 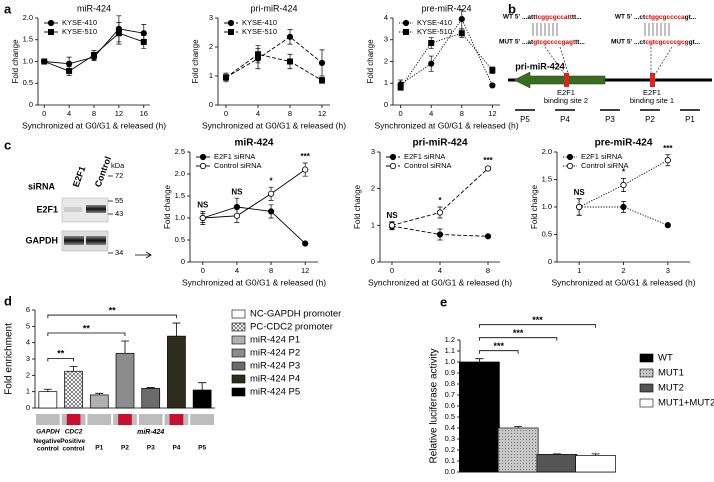 I want to click on legend-label: KYSE-510, so click(x=79, y=31).